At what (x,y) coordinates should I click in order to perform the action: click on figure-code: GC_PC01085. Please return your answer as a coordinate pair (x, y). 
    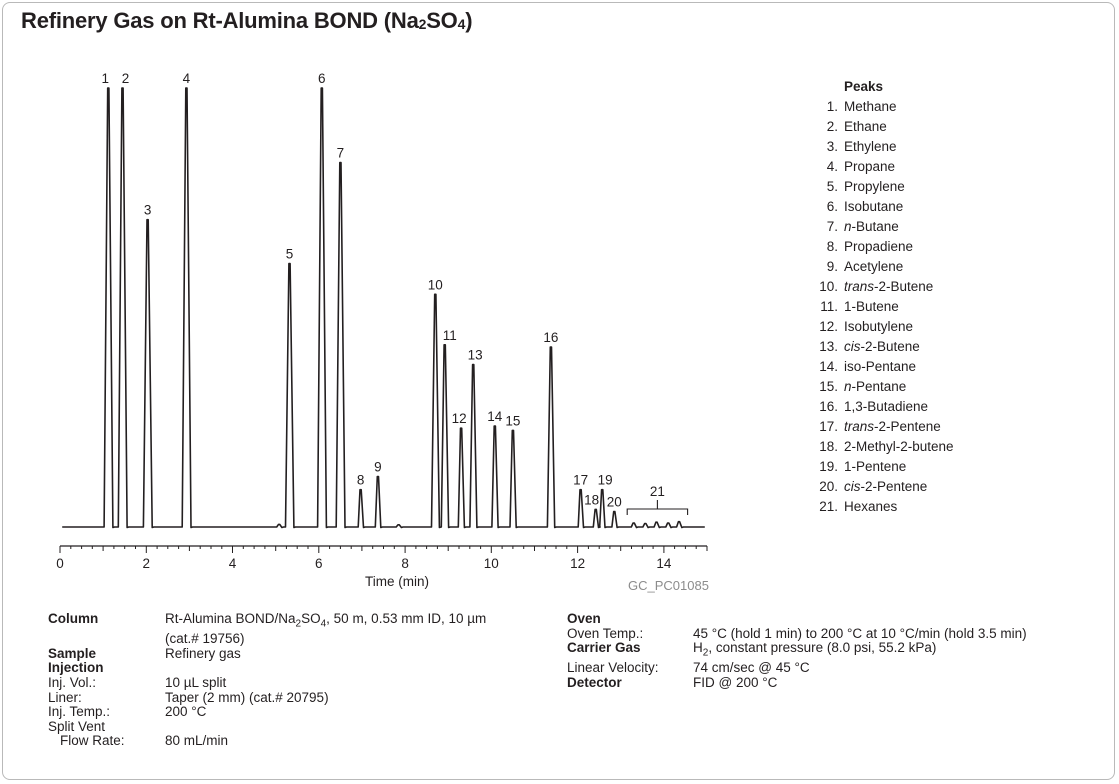
    Looking at the image, I should click on (668, 585).